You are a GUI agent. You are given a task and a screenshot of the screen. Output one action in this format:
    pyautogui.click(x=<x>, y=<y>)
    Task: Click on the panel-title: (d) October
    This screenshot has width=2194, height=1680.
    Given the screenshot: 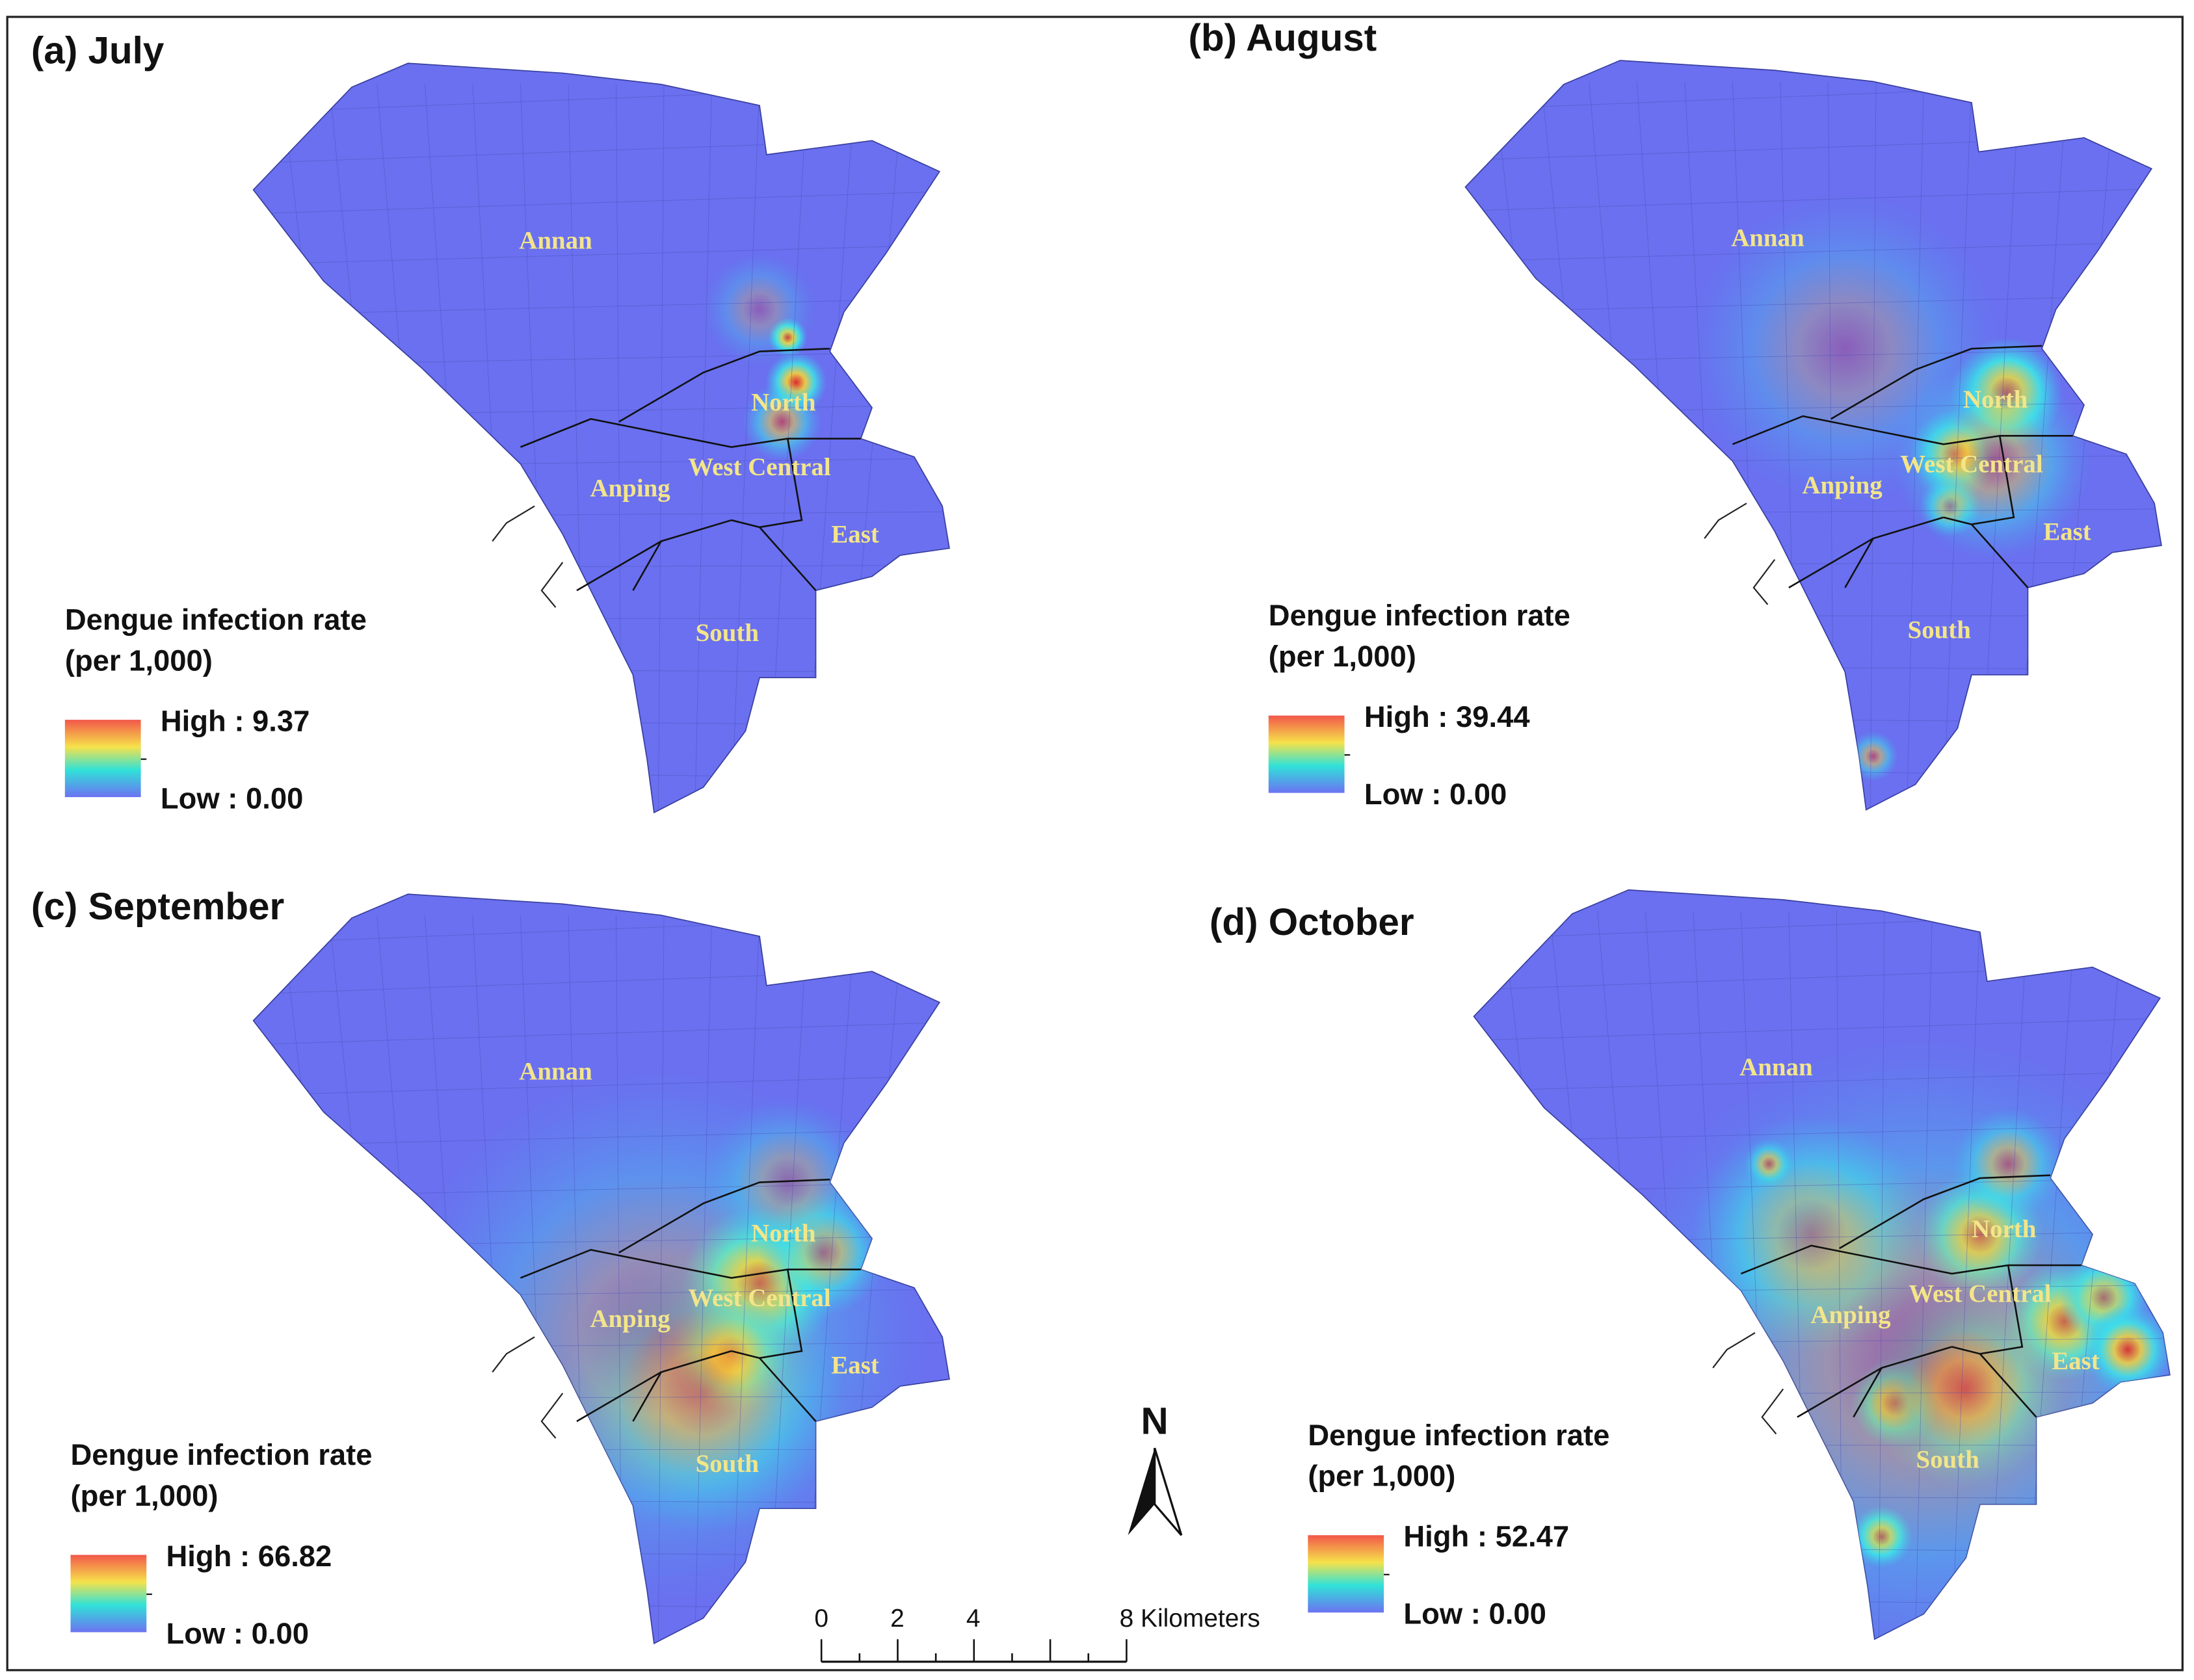 What is the action you would take?
    pyautogui.click(x=1311, y=922)
    